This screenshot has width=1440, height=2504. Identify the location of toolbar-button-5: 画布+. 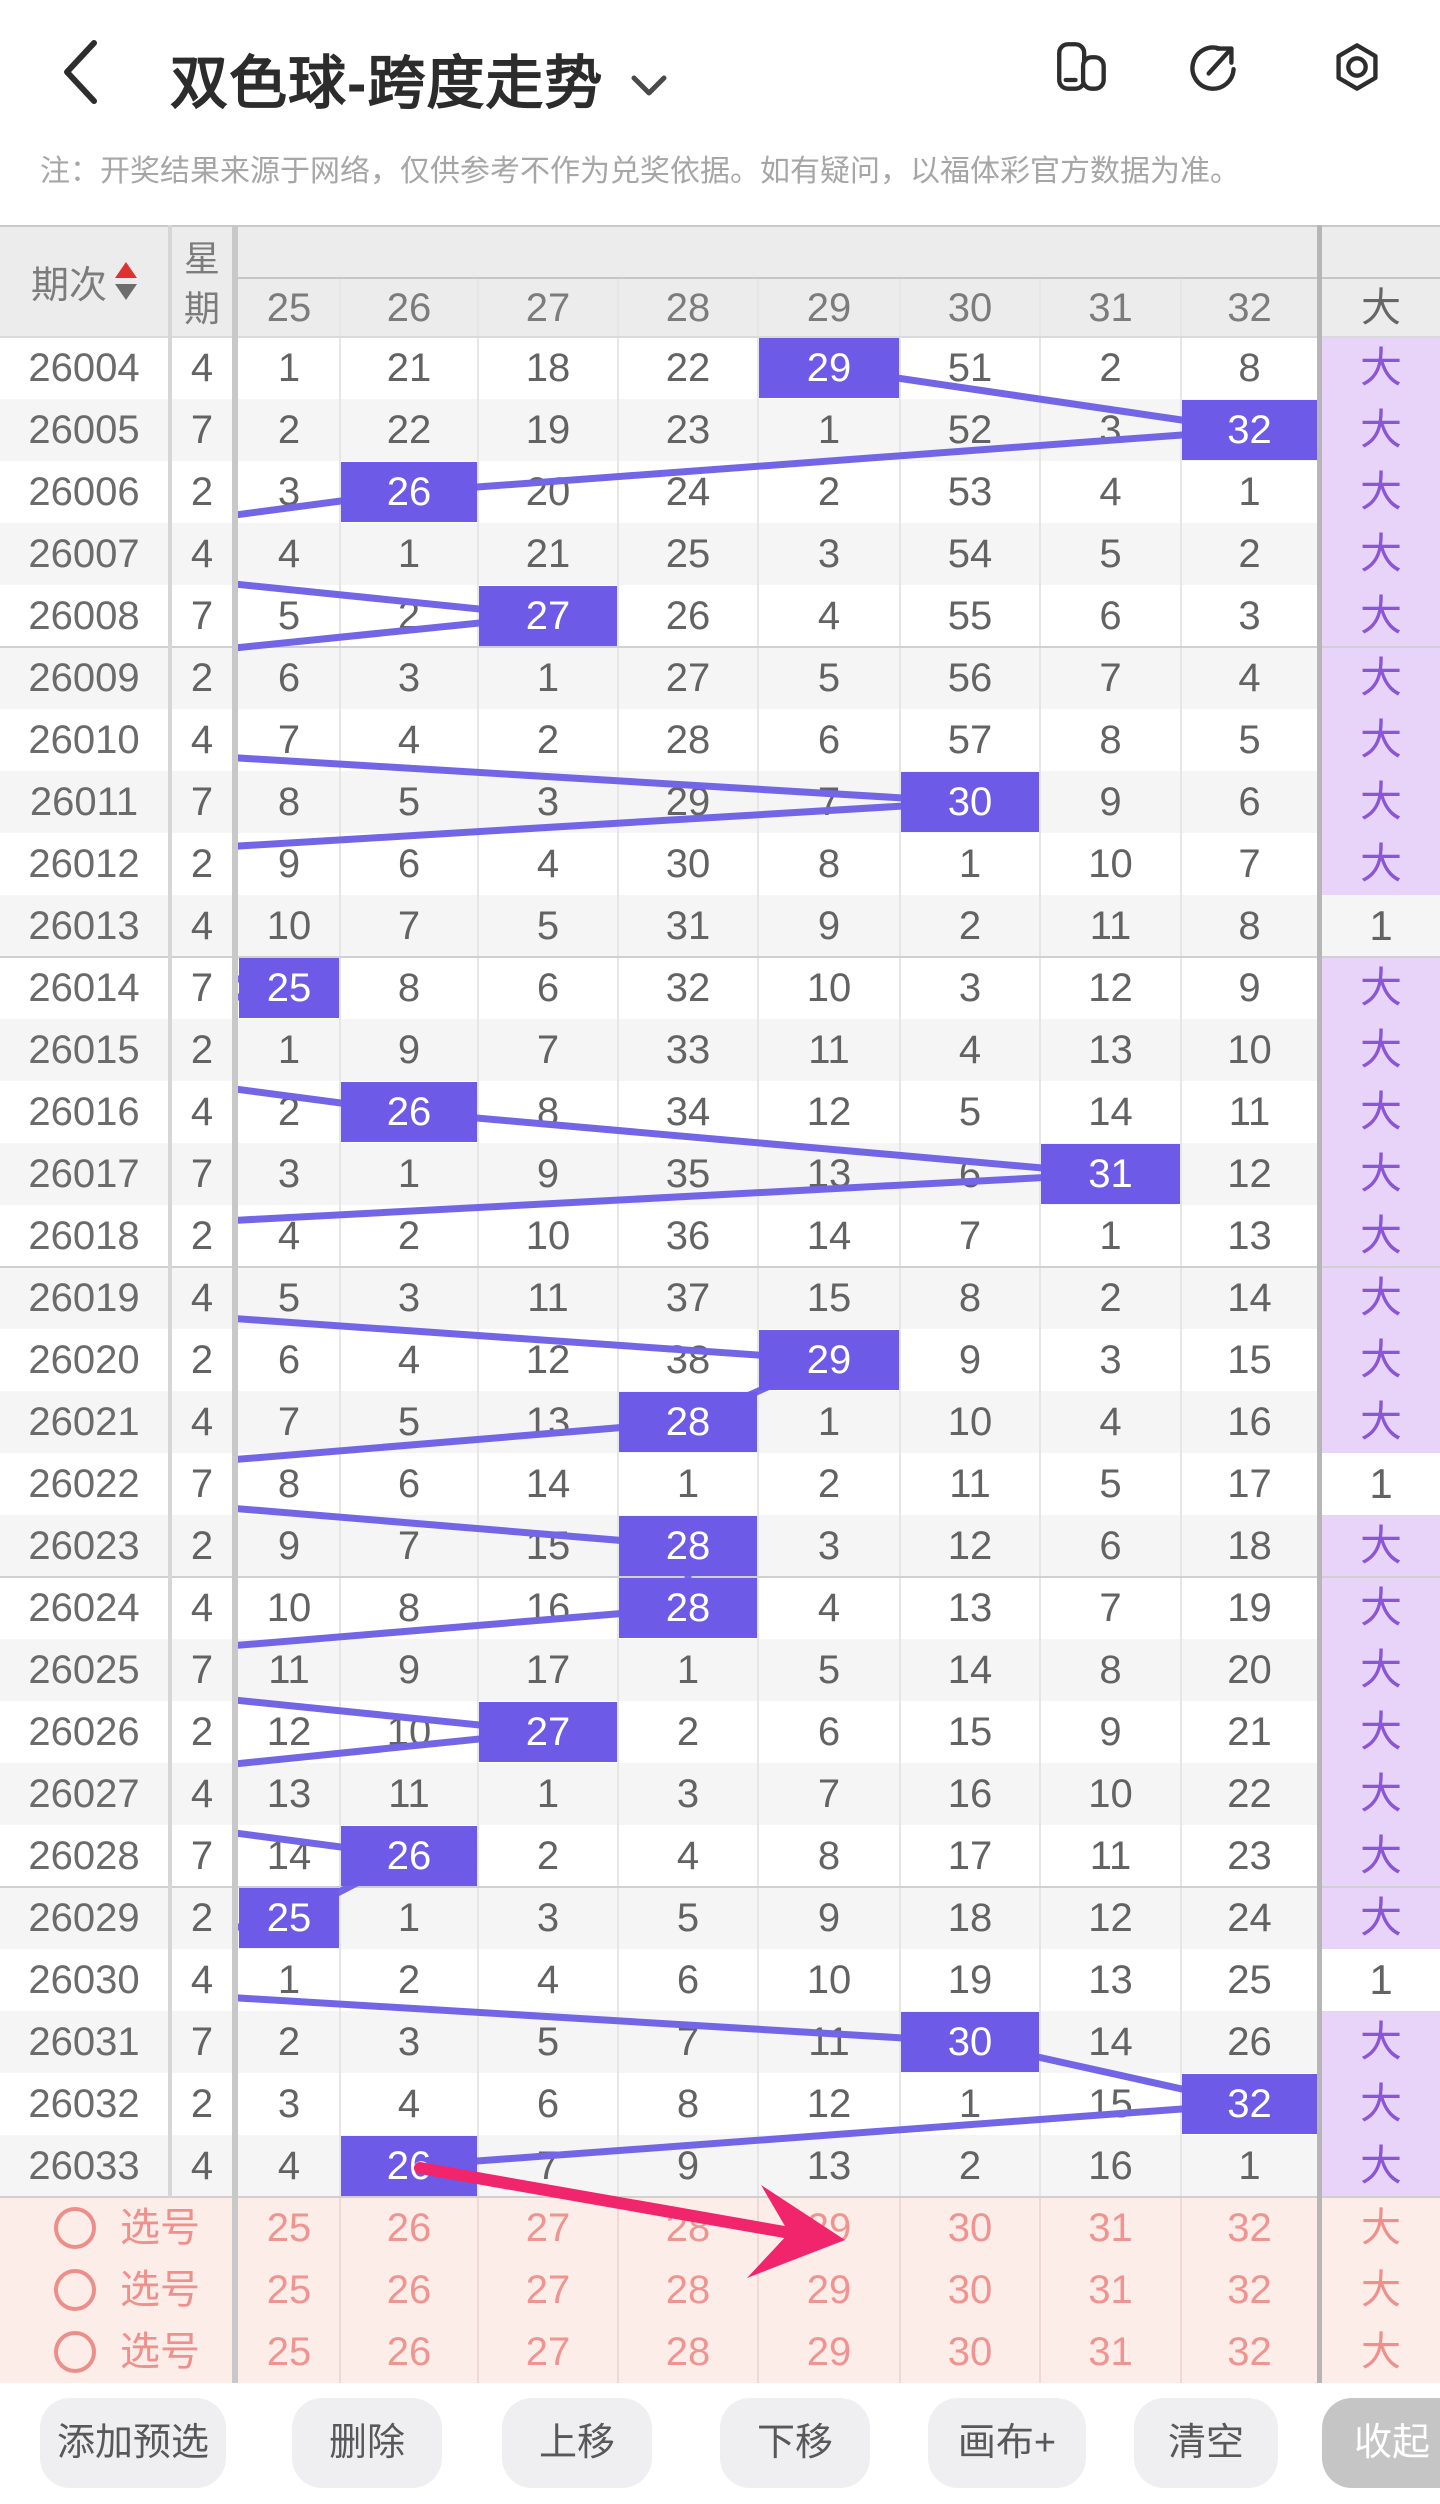
(1007, 2443).